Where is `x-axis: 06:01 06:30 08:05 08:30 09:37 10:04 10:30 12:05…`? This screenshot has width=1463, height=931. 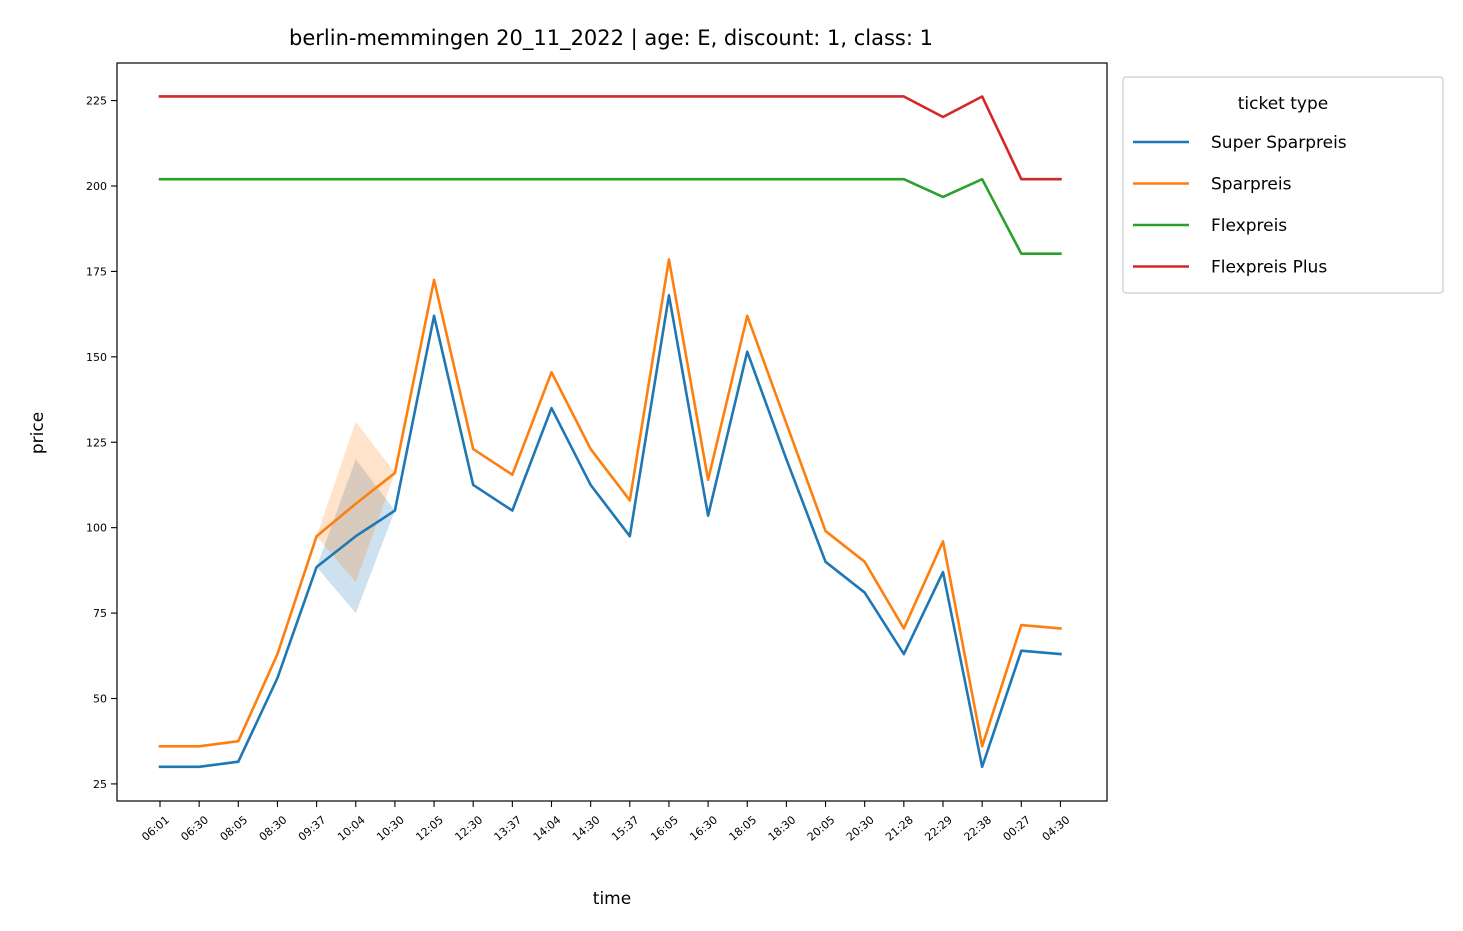 x-axis: 06:01 06:30 08:05 08:30 09:37 10:04 10:30 12:05… is located at coordinates (605, 822).